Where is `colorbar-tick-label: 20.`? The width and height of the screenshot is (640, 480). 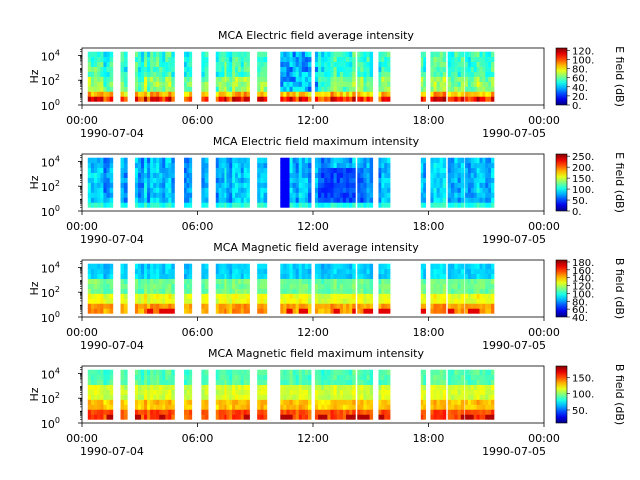
colorbar-tick-label: 20. is located at coordinates (580, 97).